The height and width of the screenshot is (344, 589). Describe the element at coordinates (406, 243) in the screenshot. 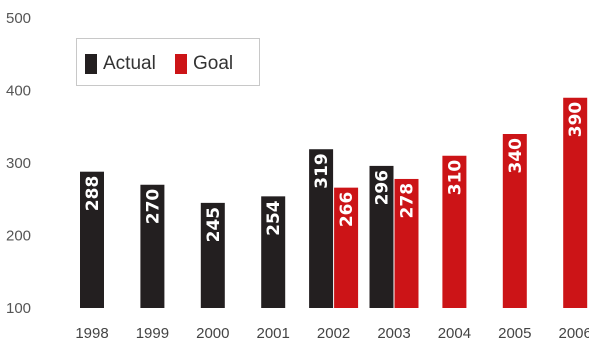

I see `bar-goal-2003` at that location.